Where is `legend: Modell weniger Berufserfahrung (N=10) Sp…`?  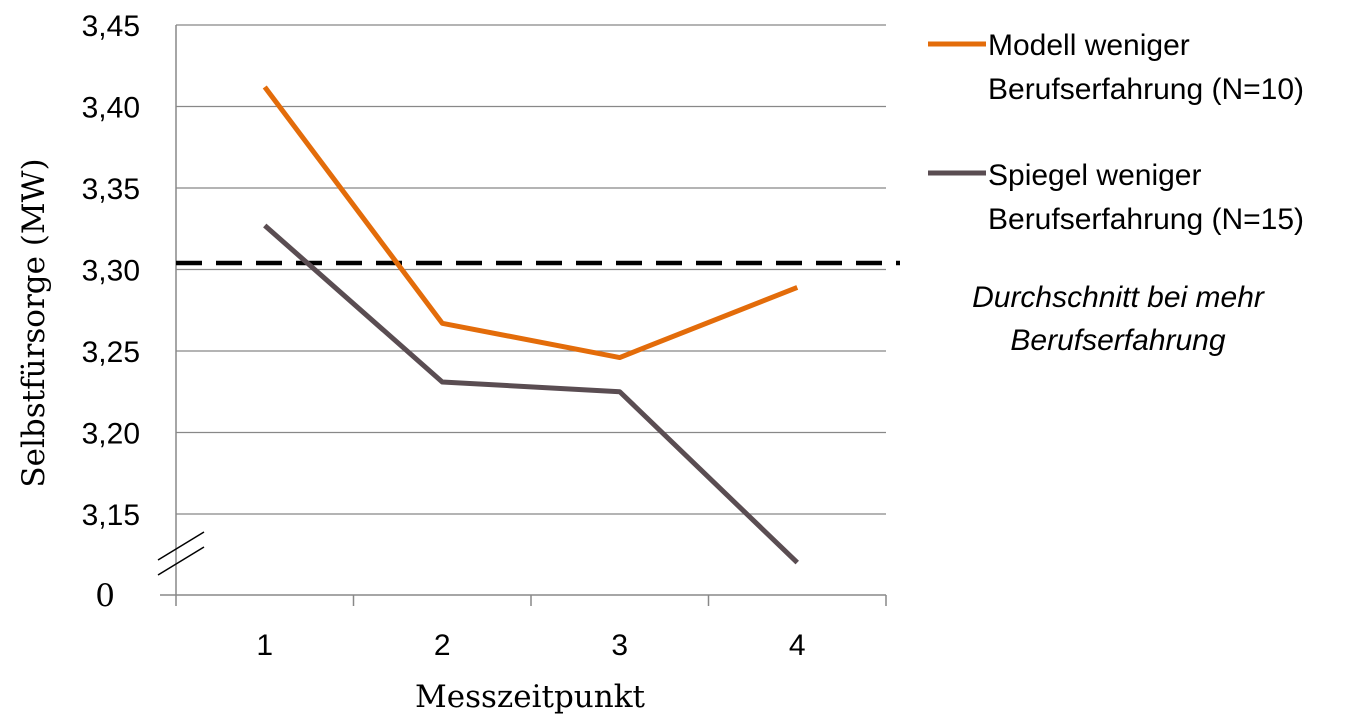 legend: Modell weniger Berufserfahrung (N=10) Sp… is located at coordinates (1116, 193).